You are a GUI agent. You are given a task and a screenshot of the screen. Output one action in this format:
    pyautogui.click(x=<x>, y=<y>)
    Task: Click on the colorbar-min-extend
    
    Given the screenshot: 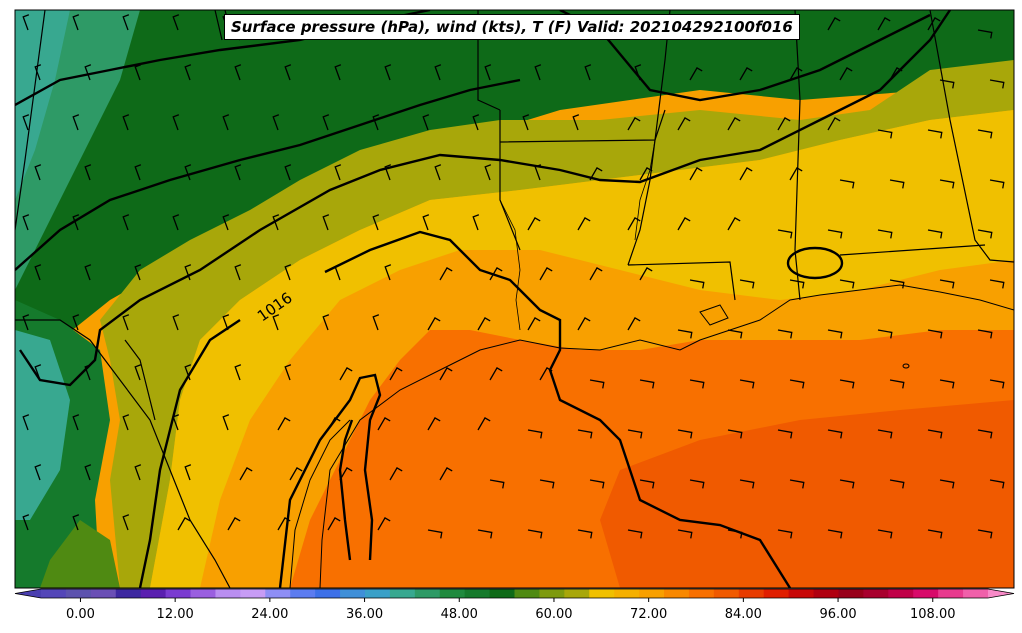 What is the action you would take?
    pyautogui.click(x=28, y=593)
    